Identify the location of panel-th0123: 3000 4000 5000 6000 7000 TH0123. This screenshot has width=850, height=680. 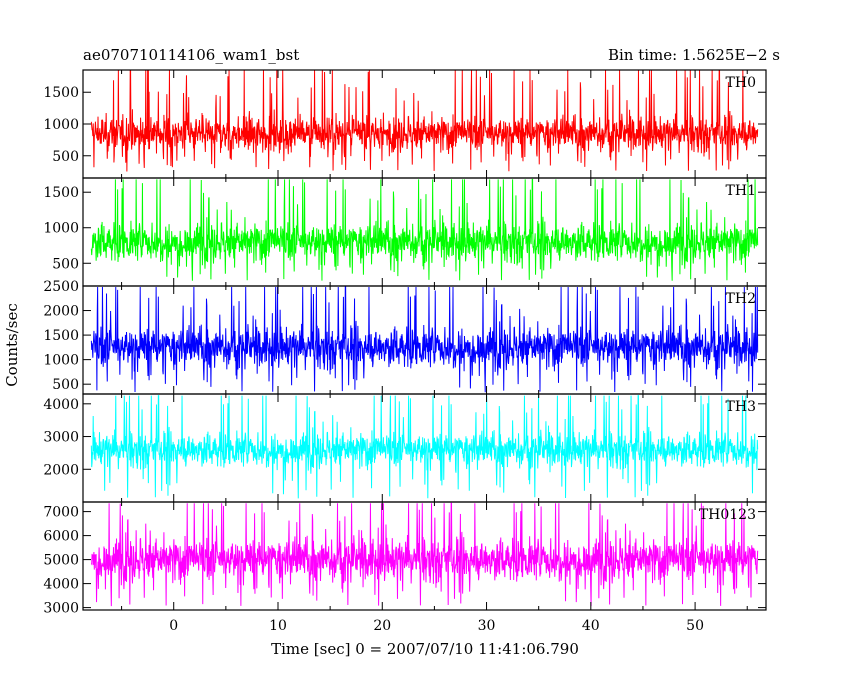
(405, 559).